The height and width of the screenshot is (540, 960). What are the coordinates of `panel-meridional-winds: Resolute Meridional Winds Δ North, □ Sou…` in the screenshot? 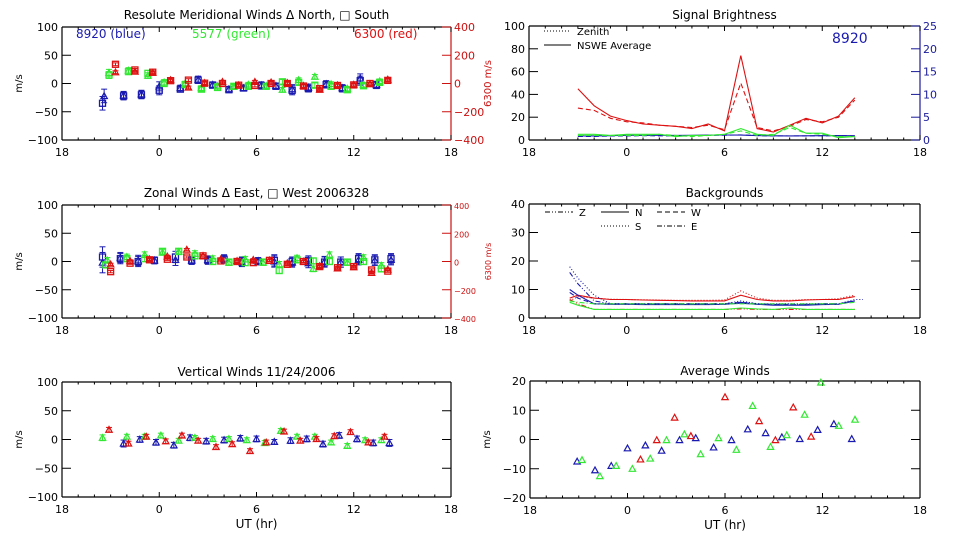 It's located at (254, 83).